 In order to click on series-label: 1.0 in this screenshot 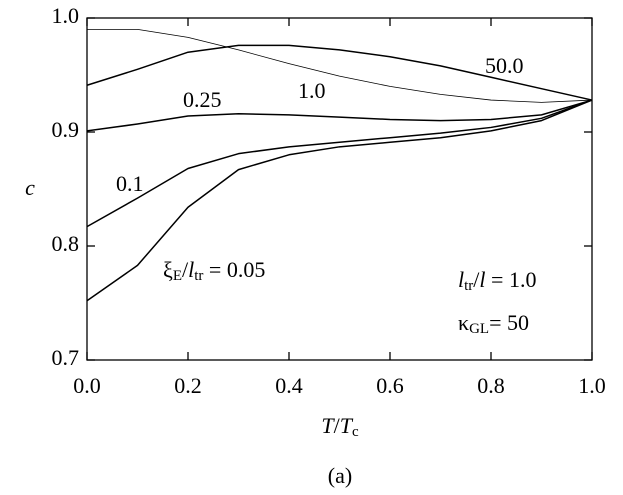, I will do `click(312, 90)`.